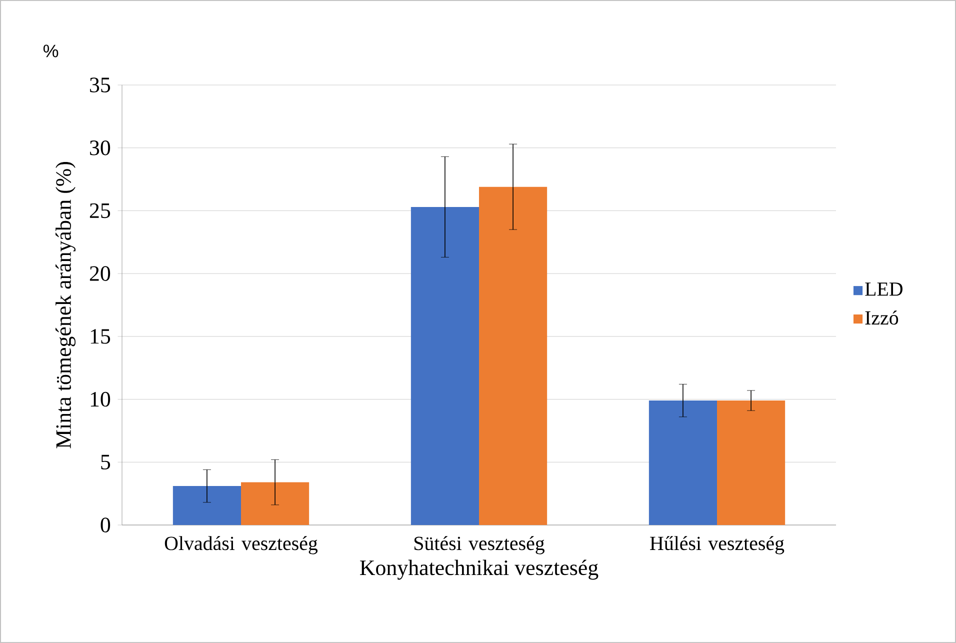 Image resolution: width=956 pixels, height=643 pixels. I want to click on y-tick-label: 10, so click(100, 399).